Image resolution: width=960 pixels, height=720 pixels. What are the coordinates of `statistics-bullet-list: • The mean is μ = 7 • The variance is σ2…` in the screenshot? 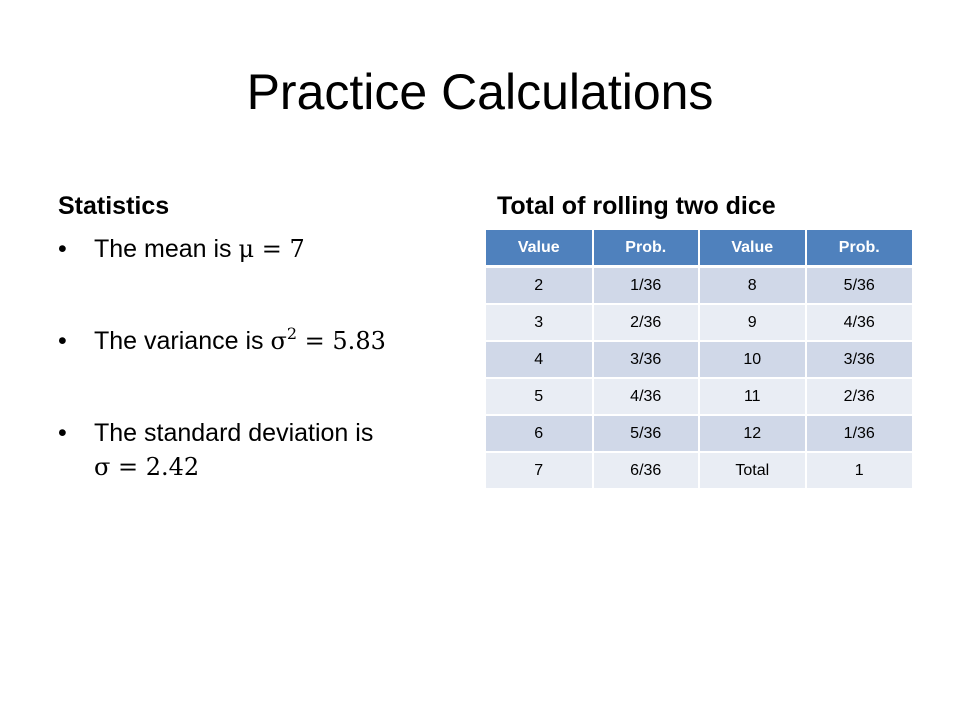 It's located at (258, 358).